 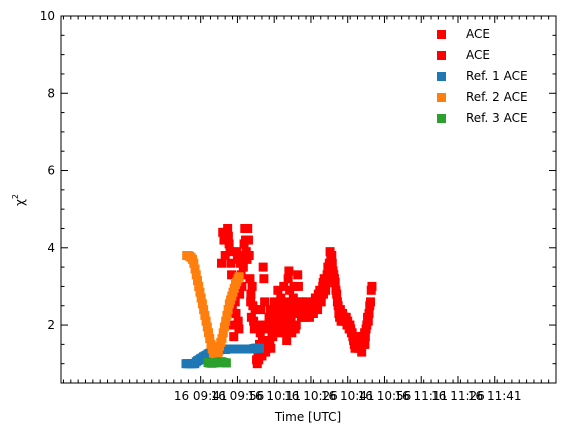 I want to click on y-tick-label: 2, so click(x=51, y=325).